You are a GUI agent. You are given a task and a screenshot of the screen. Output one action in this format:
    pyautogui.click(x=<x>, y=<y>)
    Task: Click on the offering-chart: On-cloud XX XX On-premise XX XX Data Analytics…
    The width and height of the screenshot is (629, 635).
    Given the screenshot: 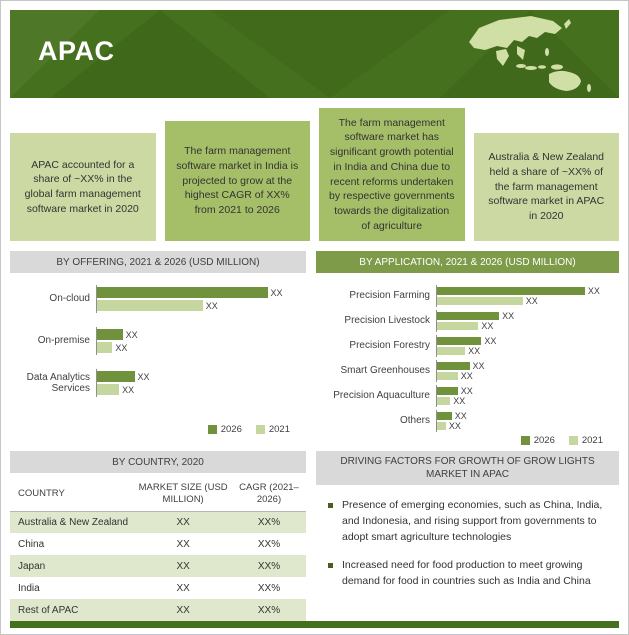 What is the action you would take?
    pyautogui.click(x=158, y=357)
    